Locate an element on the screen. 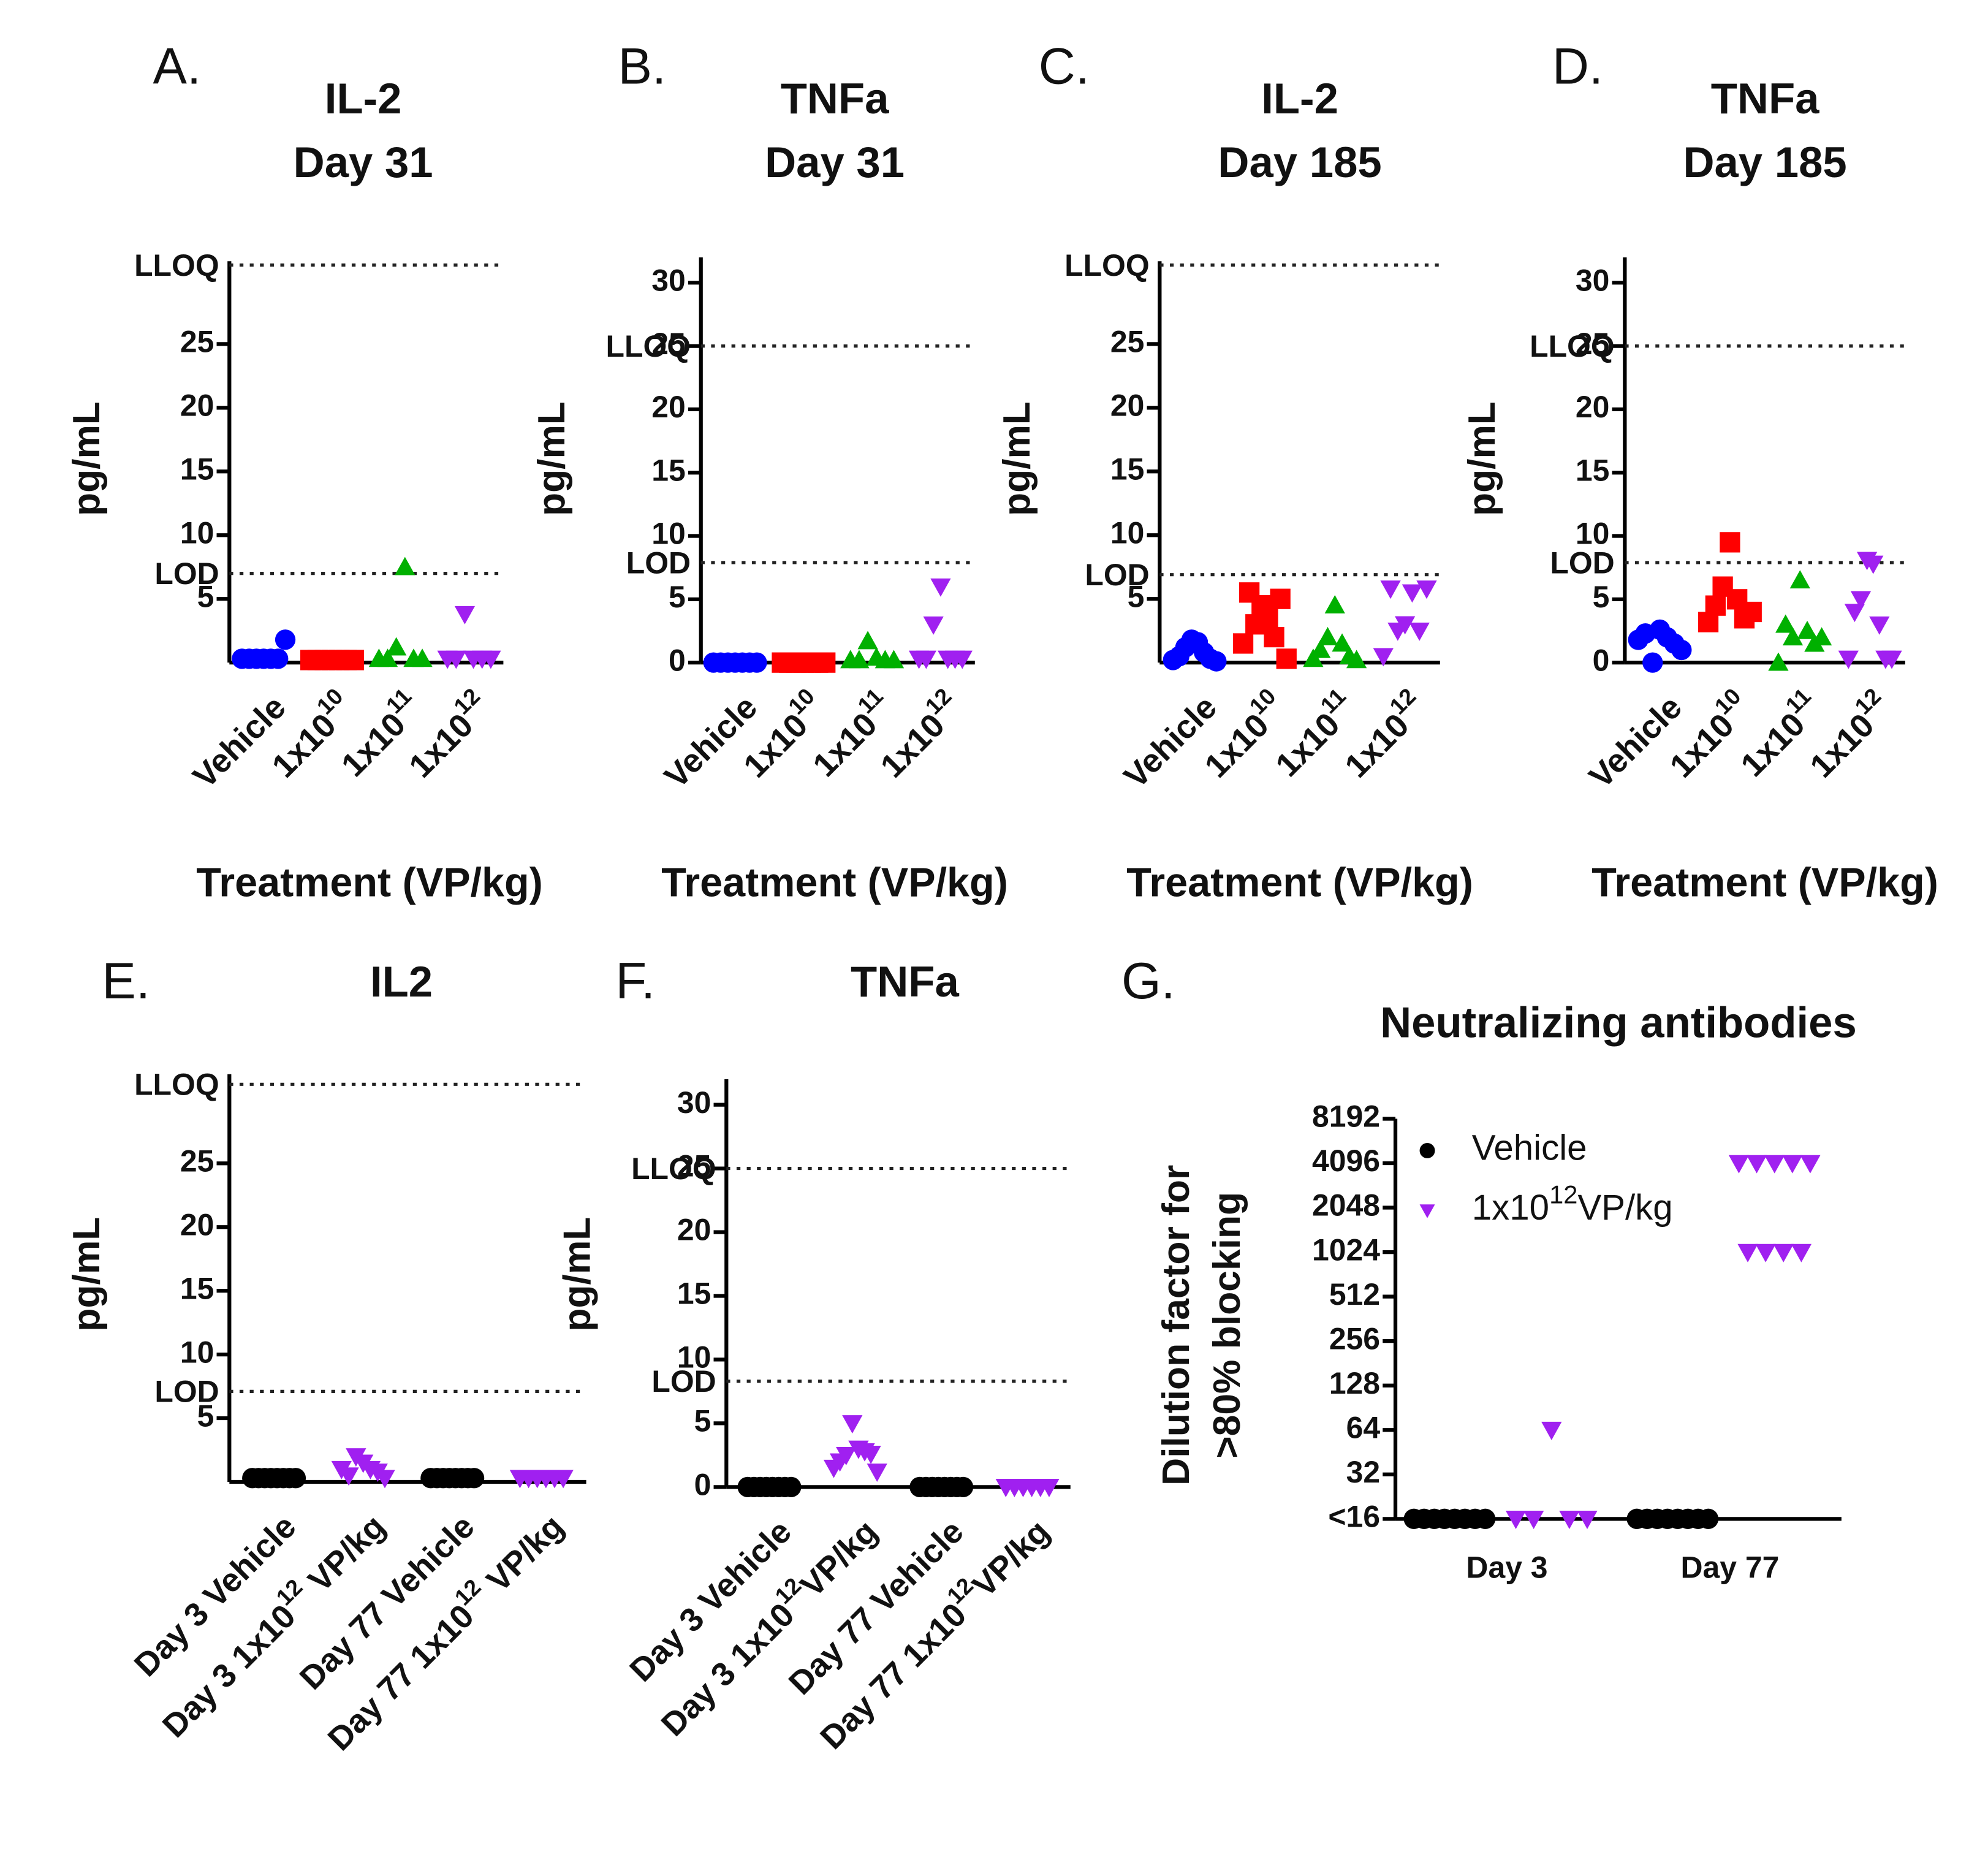 Image resolution: width=1988 pixels, height=1868 pixels. legend-label-part: 12 is located at coordinates (1563, 1194).